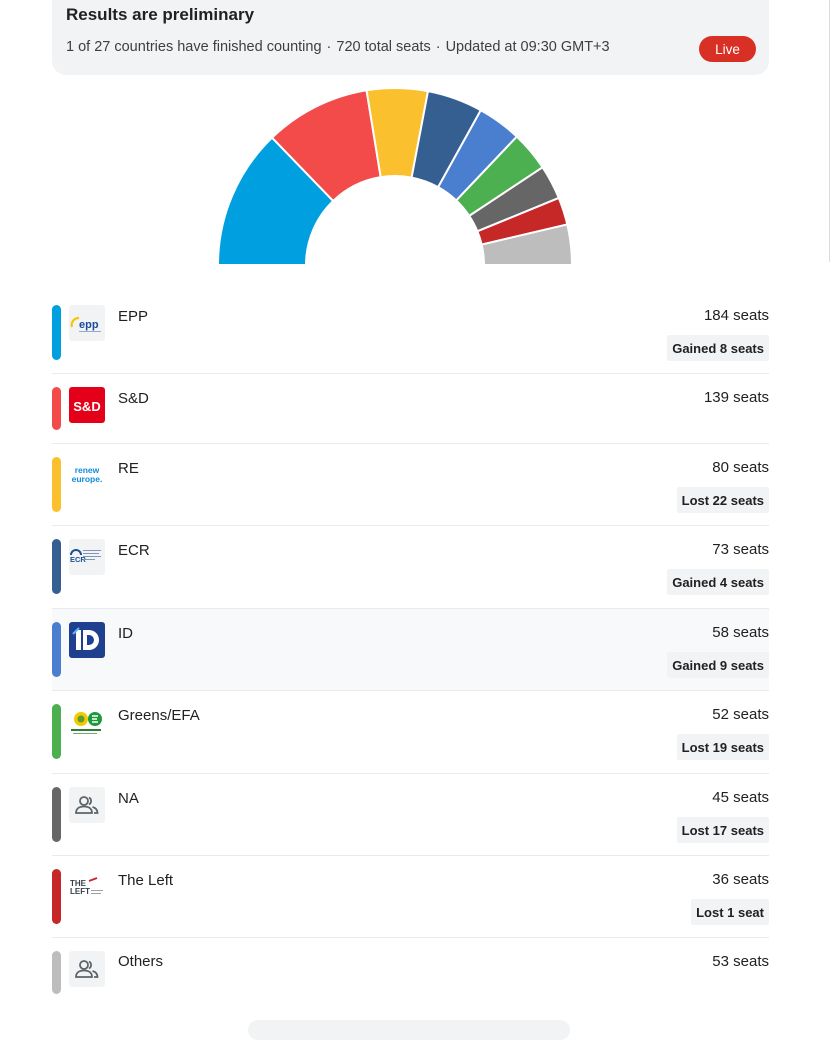 This screenshot has width=835, height=1040. What do you see at coordinates (146, 880) in the screenshot?
I see `party-name: The Left` at bounding box center [146, 880].